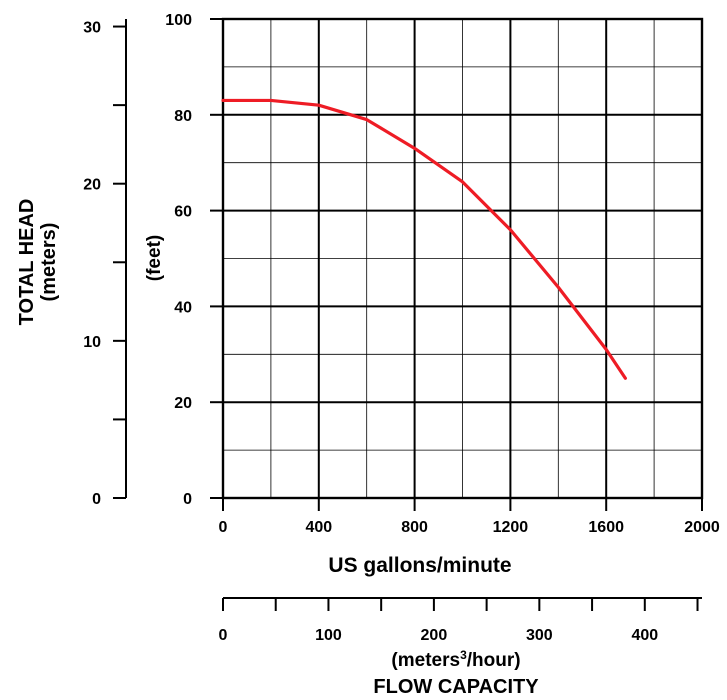  Describe the element at coordinates (463, 655) in the screenshot. I see `bottom-axis-unit-sup: 3` at that location.